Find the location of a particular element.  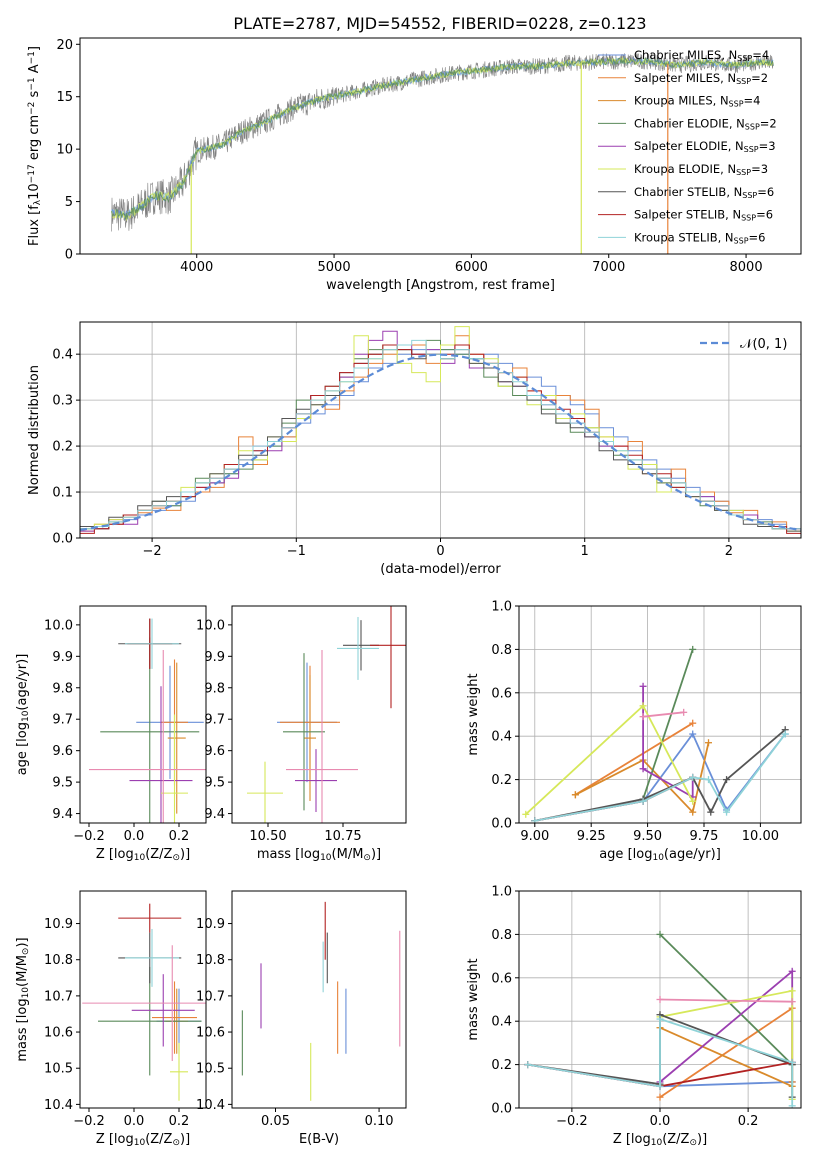

y-axis-label-part: age [log is located at coordinates (22, 748).